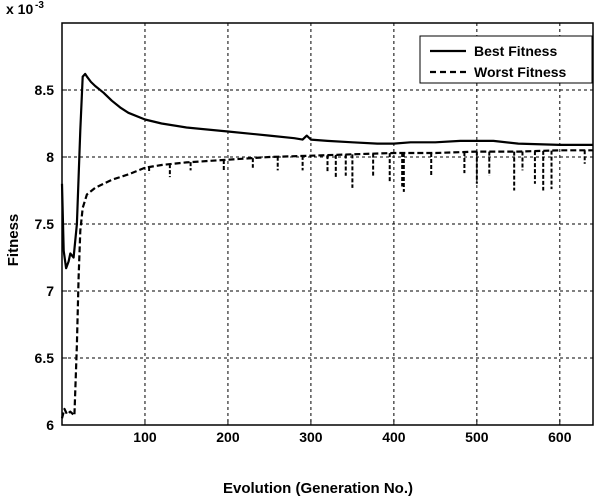 Image resolution: width=594 pixels, height=504 pixels. What do you see at coordinates (311, 437) in the screenshot?
I see `x-tick-label: 300` at bounding box center [311, 437].